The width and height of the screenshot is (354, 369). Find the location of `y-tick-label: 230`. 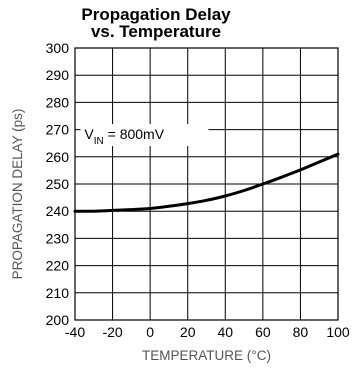

y-tick-label: 230 is located at coordinates (58, 238).